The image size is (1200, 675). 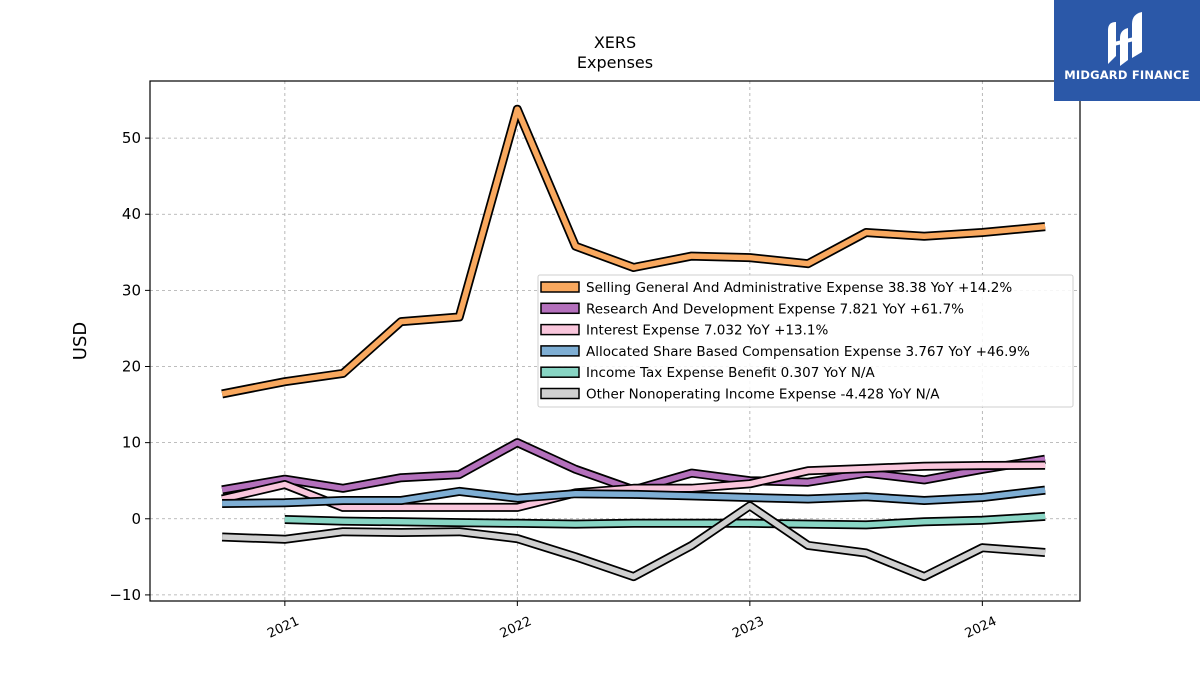 What do you see at coordinates (981, 628) in the screenshot?
I see `x-tick-label: 2024` at bounding box center [981, 628].